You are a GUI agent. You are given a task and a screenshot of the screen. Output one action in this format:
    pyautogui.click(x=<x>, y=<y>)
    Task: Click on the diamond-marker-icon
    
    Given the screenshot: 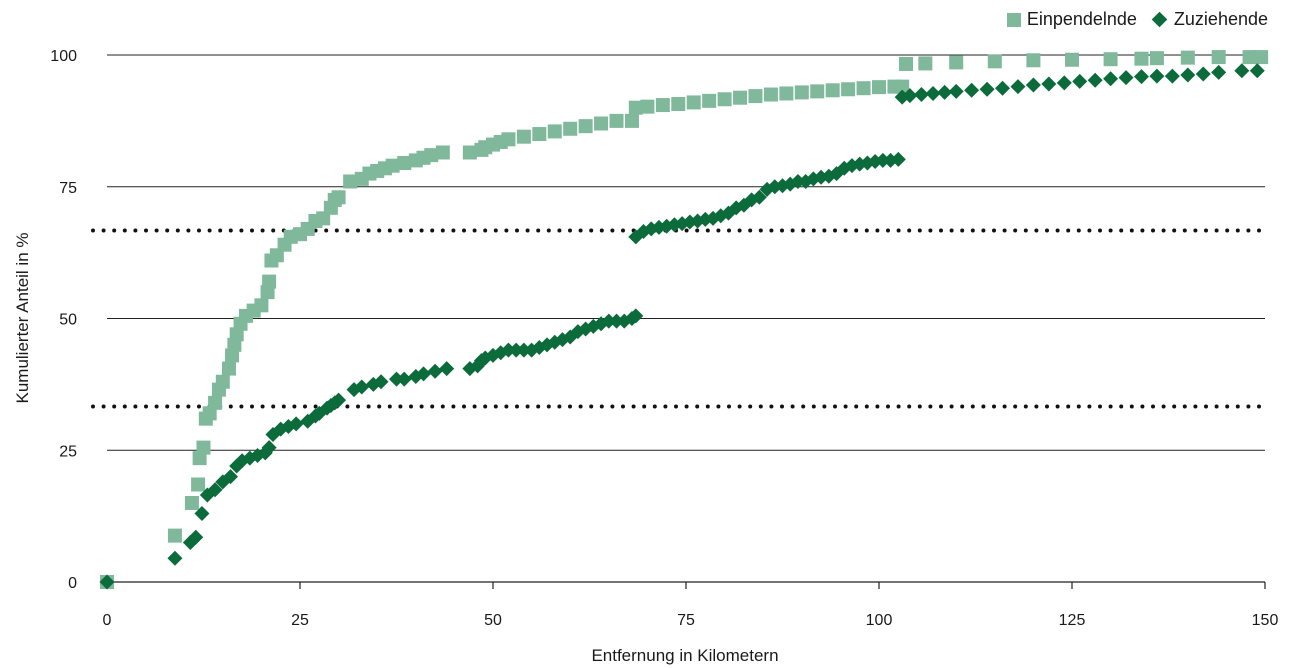 What is the action you would take?
    pyautogui.click(x=1159, y=19)
    